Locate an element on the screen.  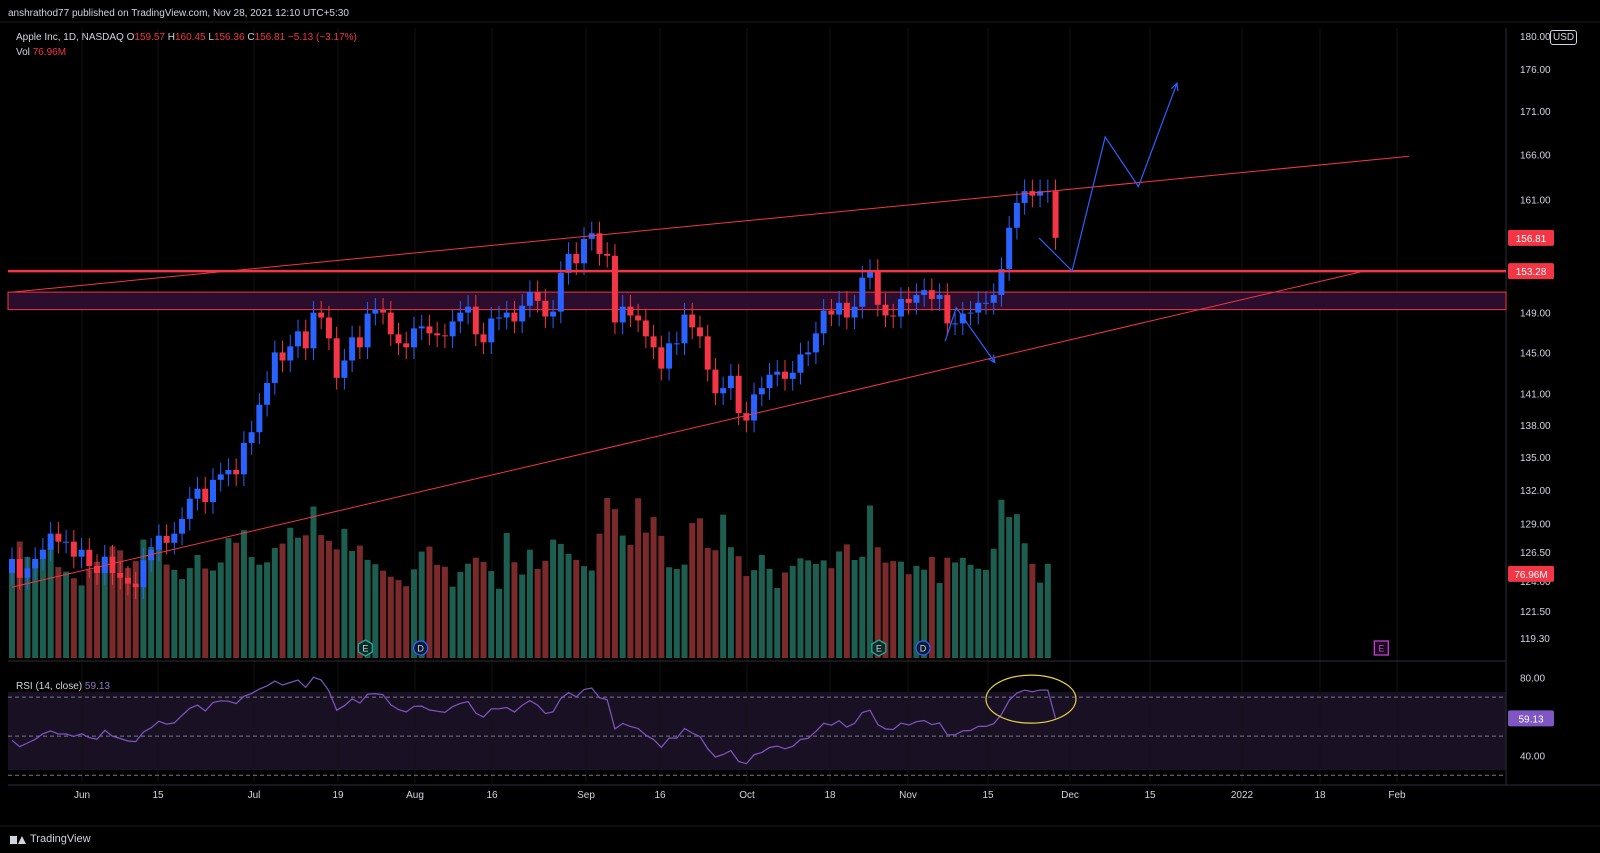
currency-badge: USD is located at coordinates (1564, 37).